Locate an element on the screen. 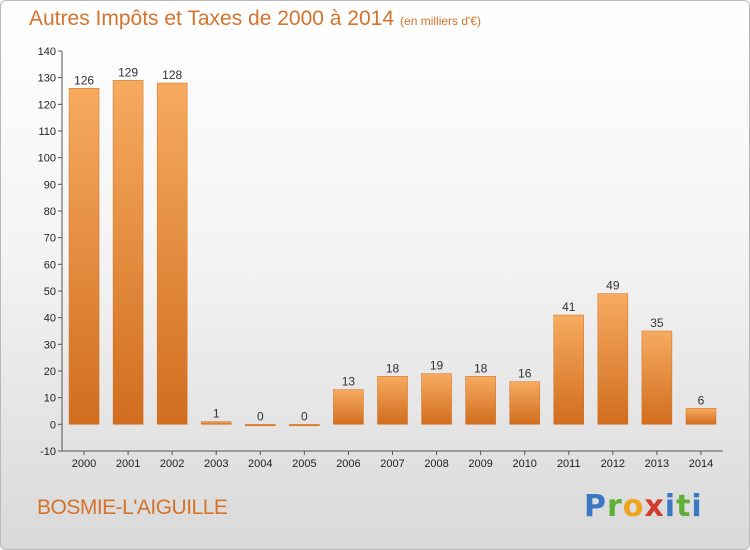  y-tick-label: 30 is located at coordinates (50, 345).